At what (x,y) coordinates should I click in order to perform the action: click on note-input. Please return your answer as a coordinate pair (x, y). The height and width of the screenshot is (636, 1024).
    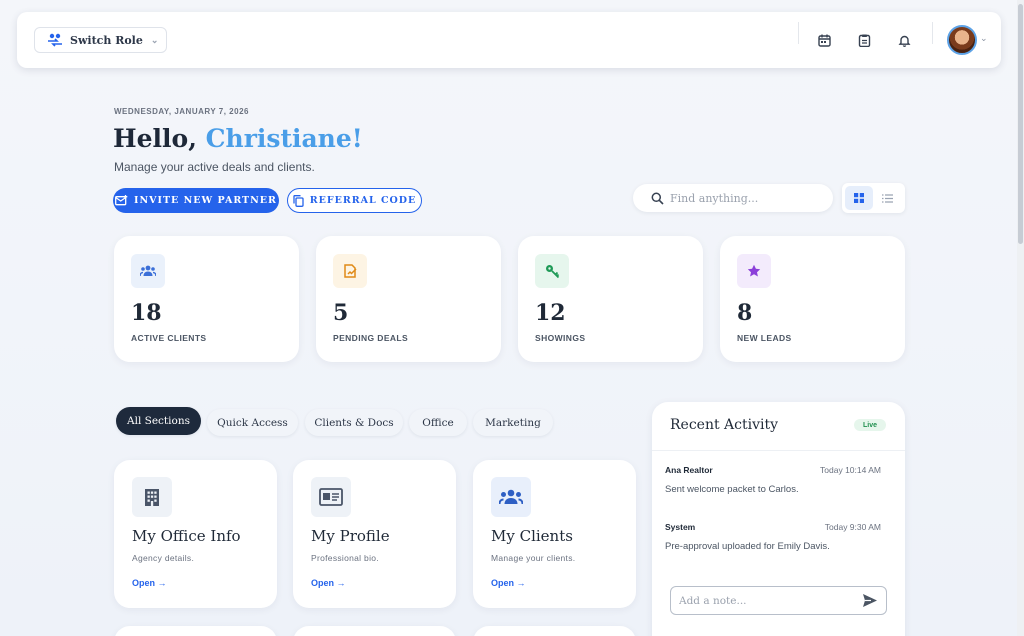
    Looking at the image, I should click on (766, 600).